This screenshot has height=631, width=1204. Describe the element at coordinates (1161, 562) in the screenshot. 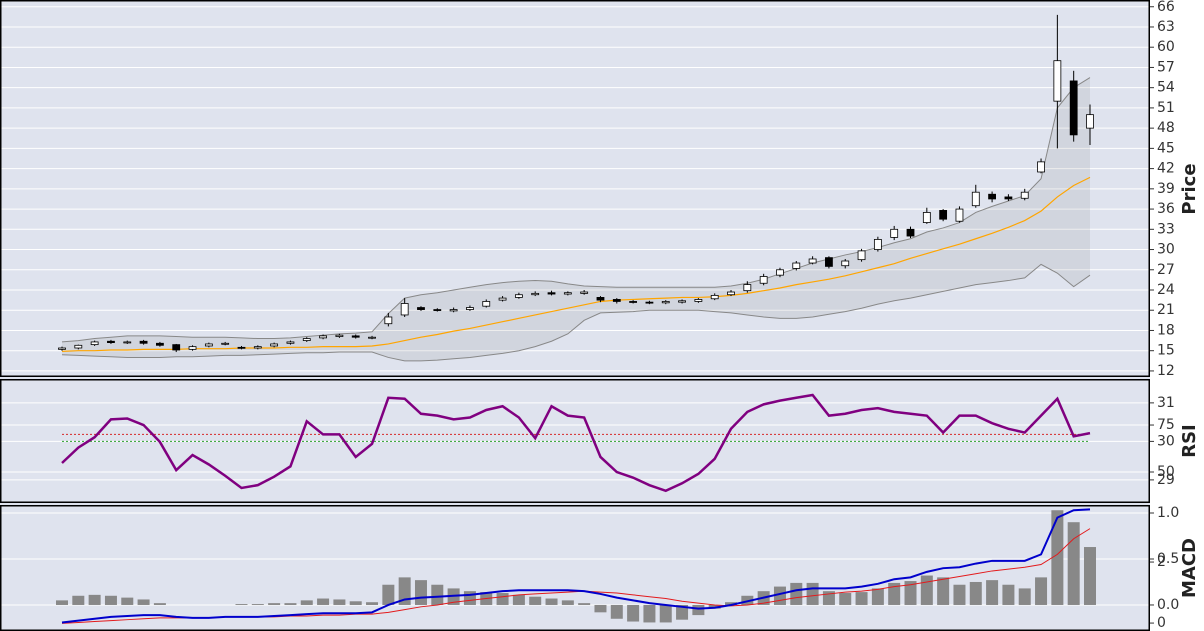

I see `y-tick-label: 2` at that location.